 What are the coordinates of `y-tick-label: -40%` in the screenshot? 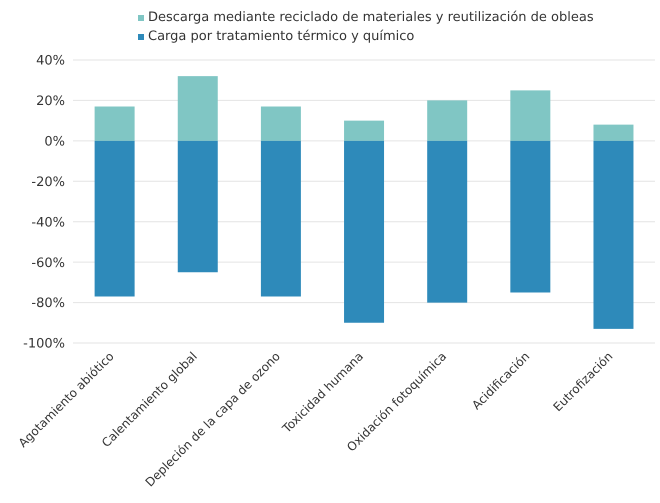 It's located at (48, 222).